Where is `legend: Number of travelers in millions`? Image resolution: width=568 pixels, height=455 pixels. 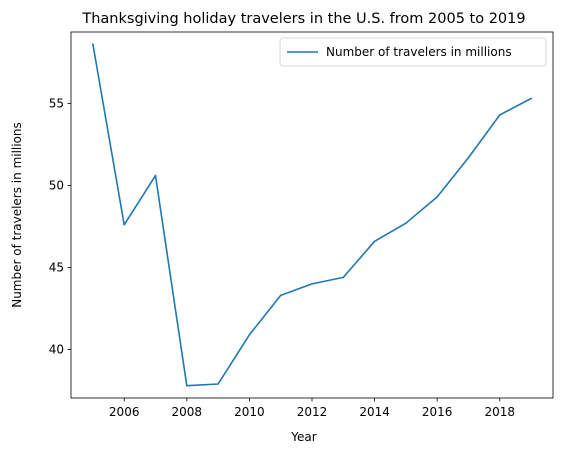
legend: Number of travelers in millions is located at coordinates (413, 52).